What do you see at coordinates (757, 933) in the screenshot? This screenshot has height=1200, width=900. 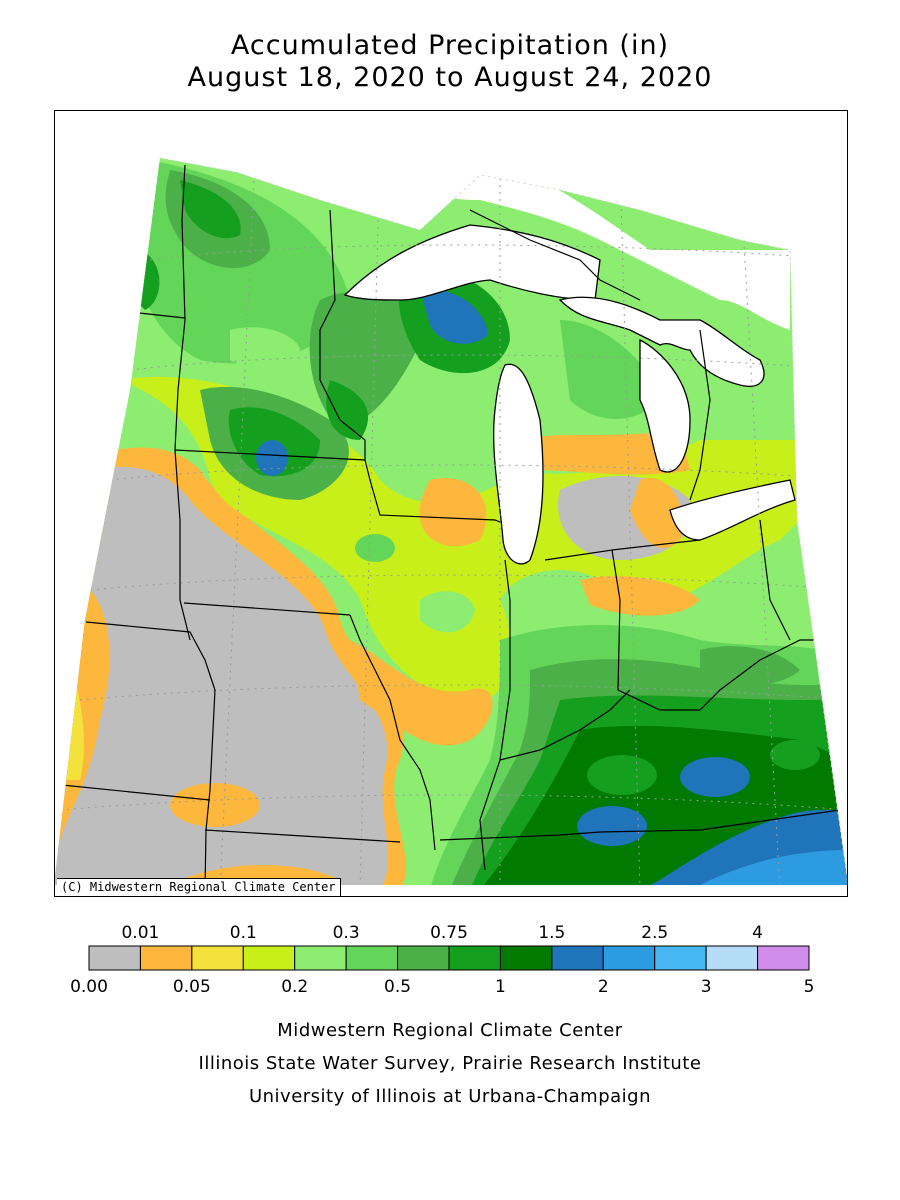 I see `legend-top-label: 4` at bounding box center [757, 933].